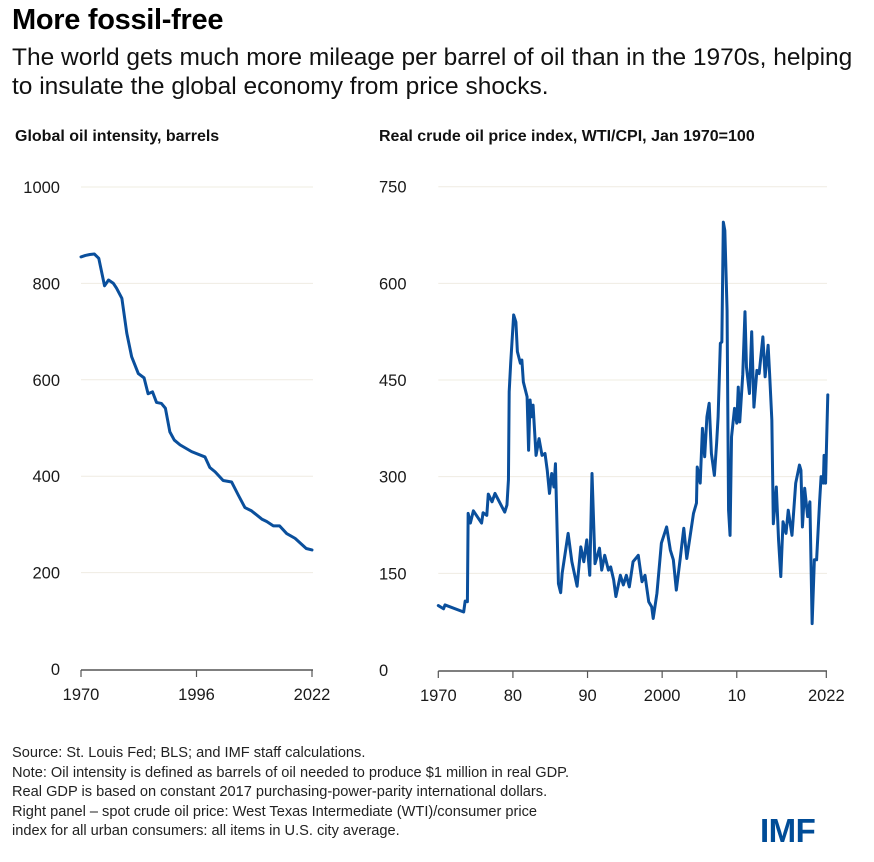 This screenshot has width=874, height=862. Describe the element at coordinates (393, 188) in the screenshot. I see `right-y-tick-label: 750` at that location.